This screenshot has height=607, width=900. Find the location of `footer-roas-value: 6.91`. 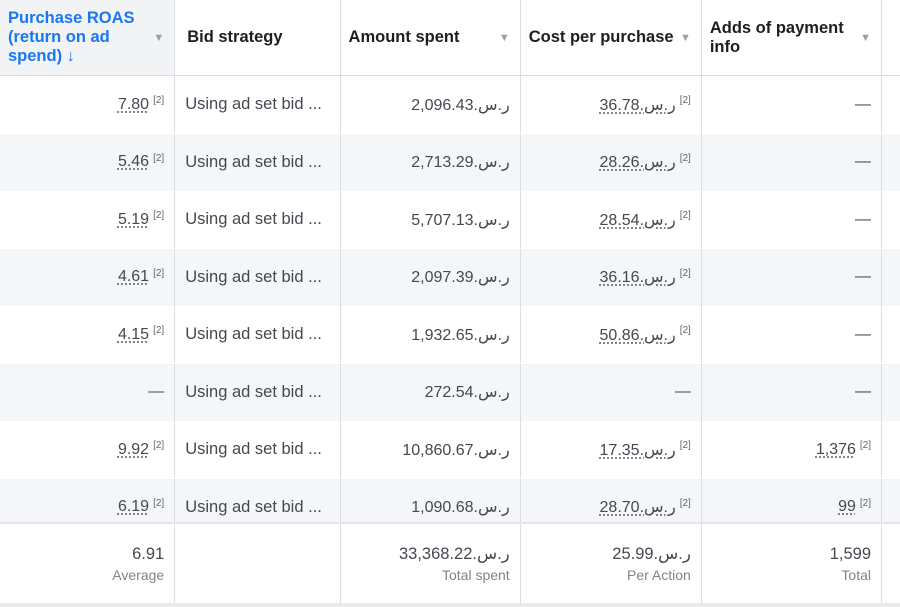

footer-roas-value: 6.91 is located at coordinates (148, 554).